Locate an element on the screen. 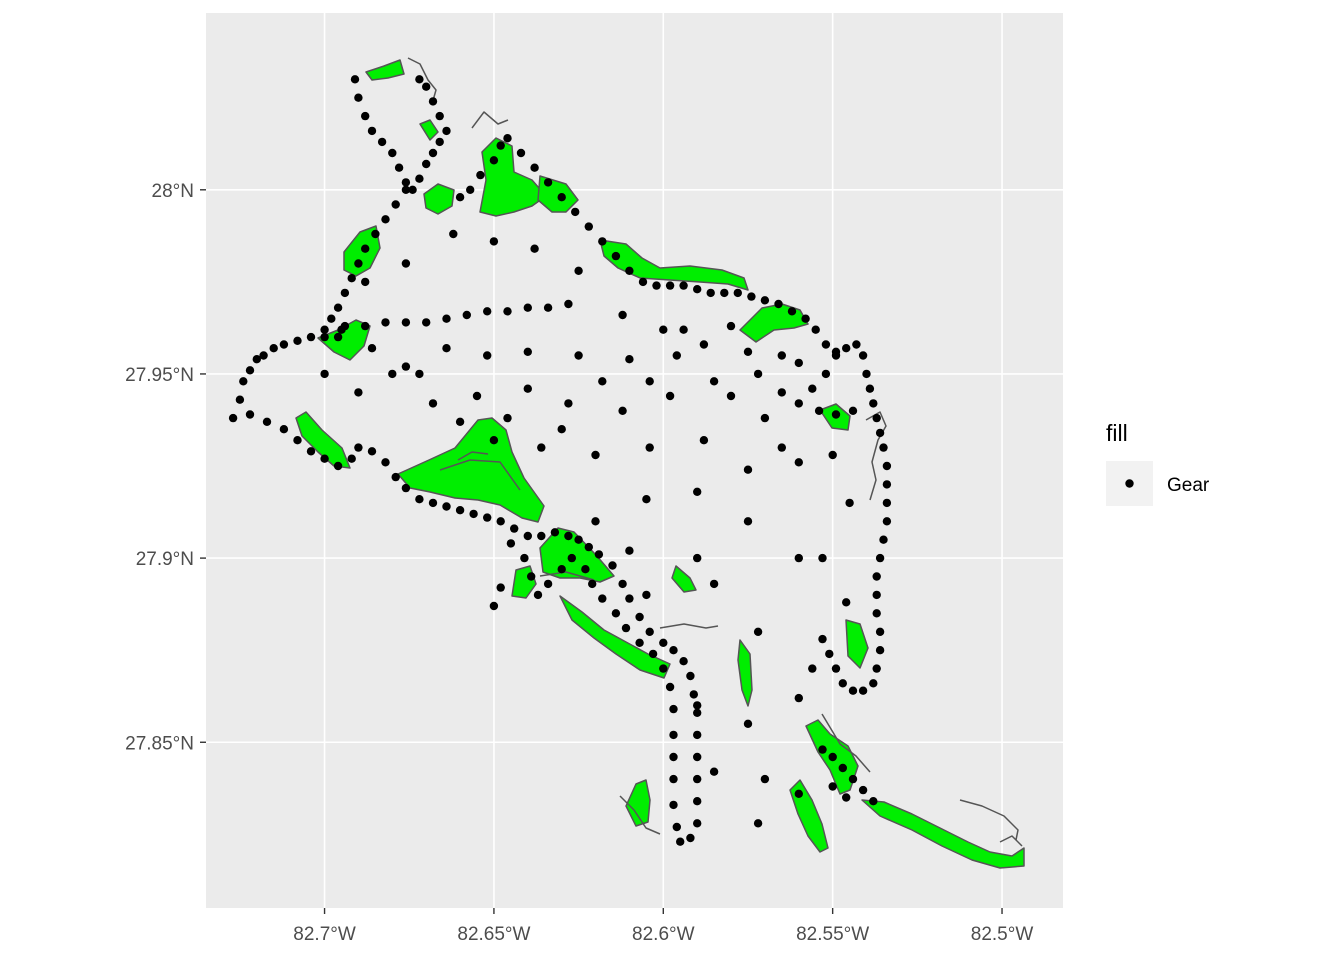 The height and width of the screenshot is (960, 1344). legend-key-point is located at coordinates (1129, 483).